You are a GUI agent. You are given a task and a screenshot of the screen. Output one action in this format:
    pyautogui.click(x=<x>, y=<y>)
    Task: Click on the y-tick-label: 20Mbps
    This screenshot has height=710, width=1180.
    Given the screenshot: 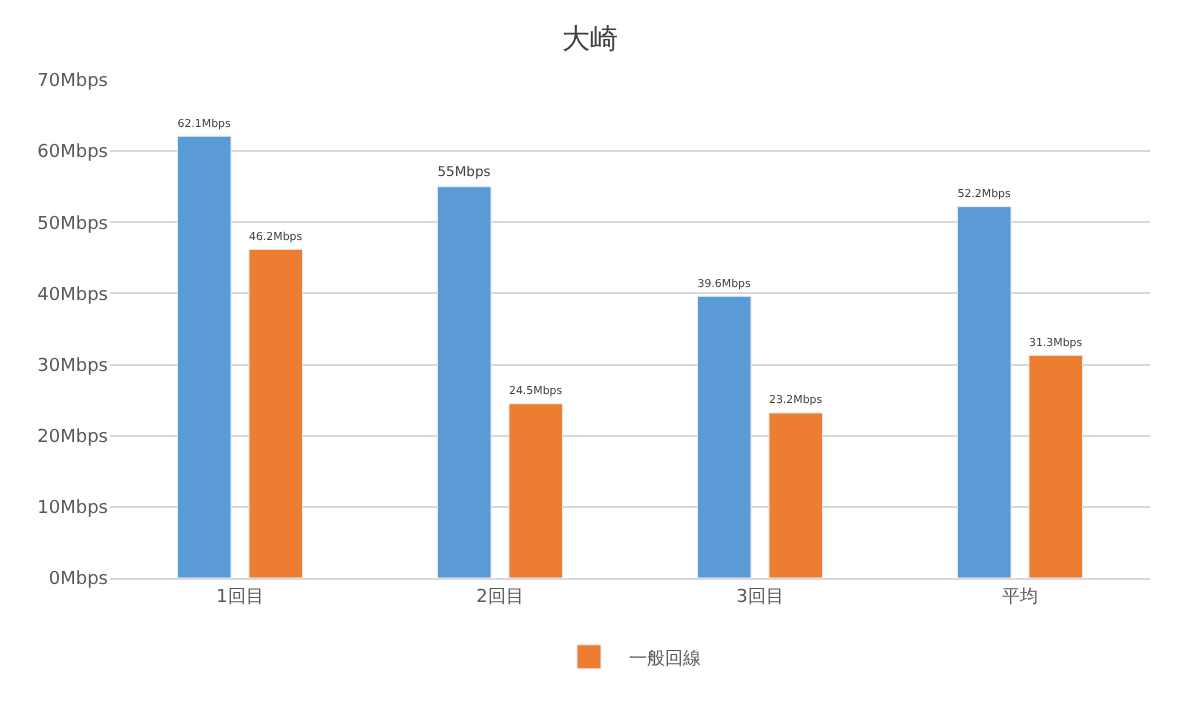 What is the action you would take?
    pyautogui.click(x=73, y=438)
    